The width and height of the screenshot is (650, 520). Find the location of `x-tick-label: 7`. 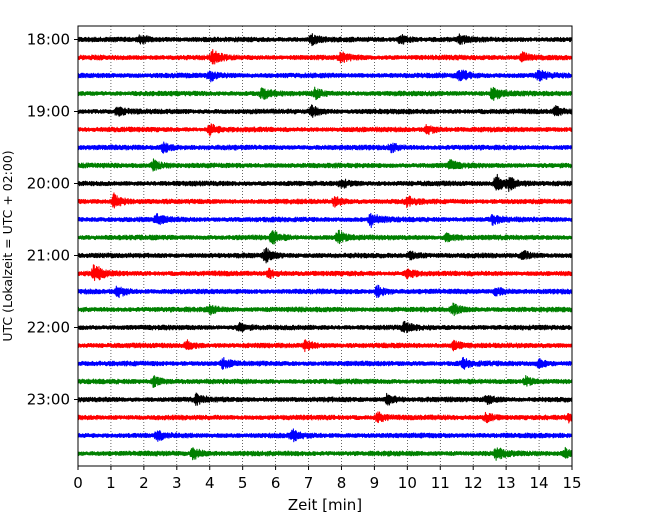

x-tick-label: 7 is located at coordinates (309, 483).